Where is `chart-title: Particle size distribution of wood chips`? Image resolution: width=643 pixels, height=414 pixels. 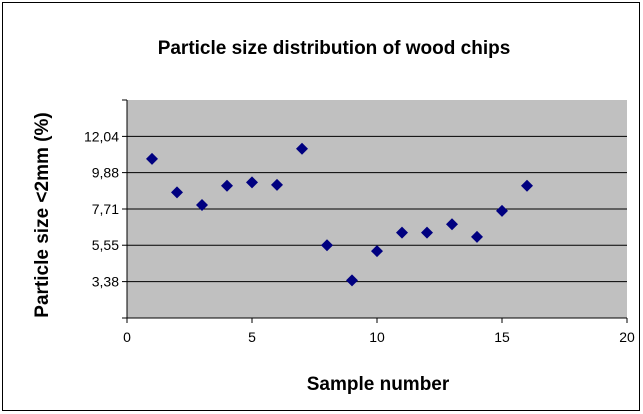 chart-title: Particle size distribution of wood chips is located at coordinates (334, 48).